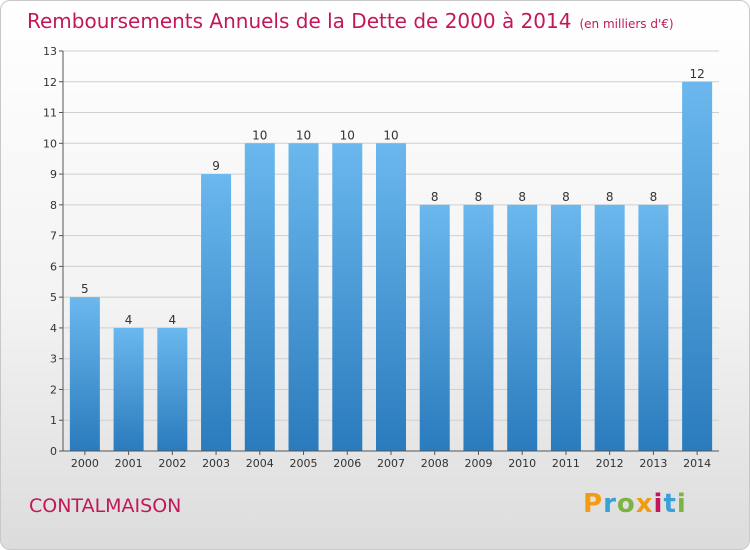 The image size is (750, 550). I want to click on y-tick-label: 9, so click(53, 174).